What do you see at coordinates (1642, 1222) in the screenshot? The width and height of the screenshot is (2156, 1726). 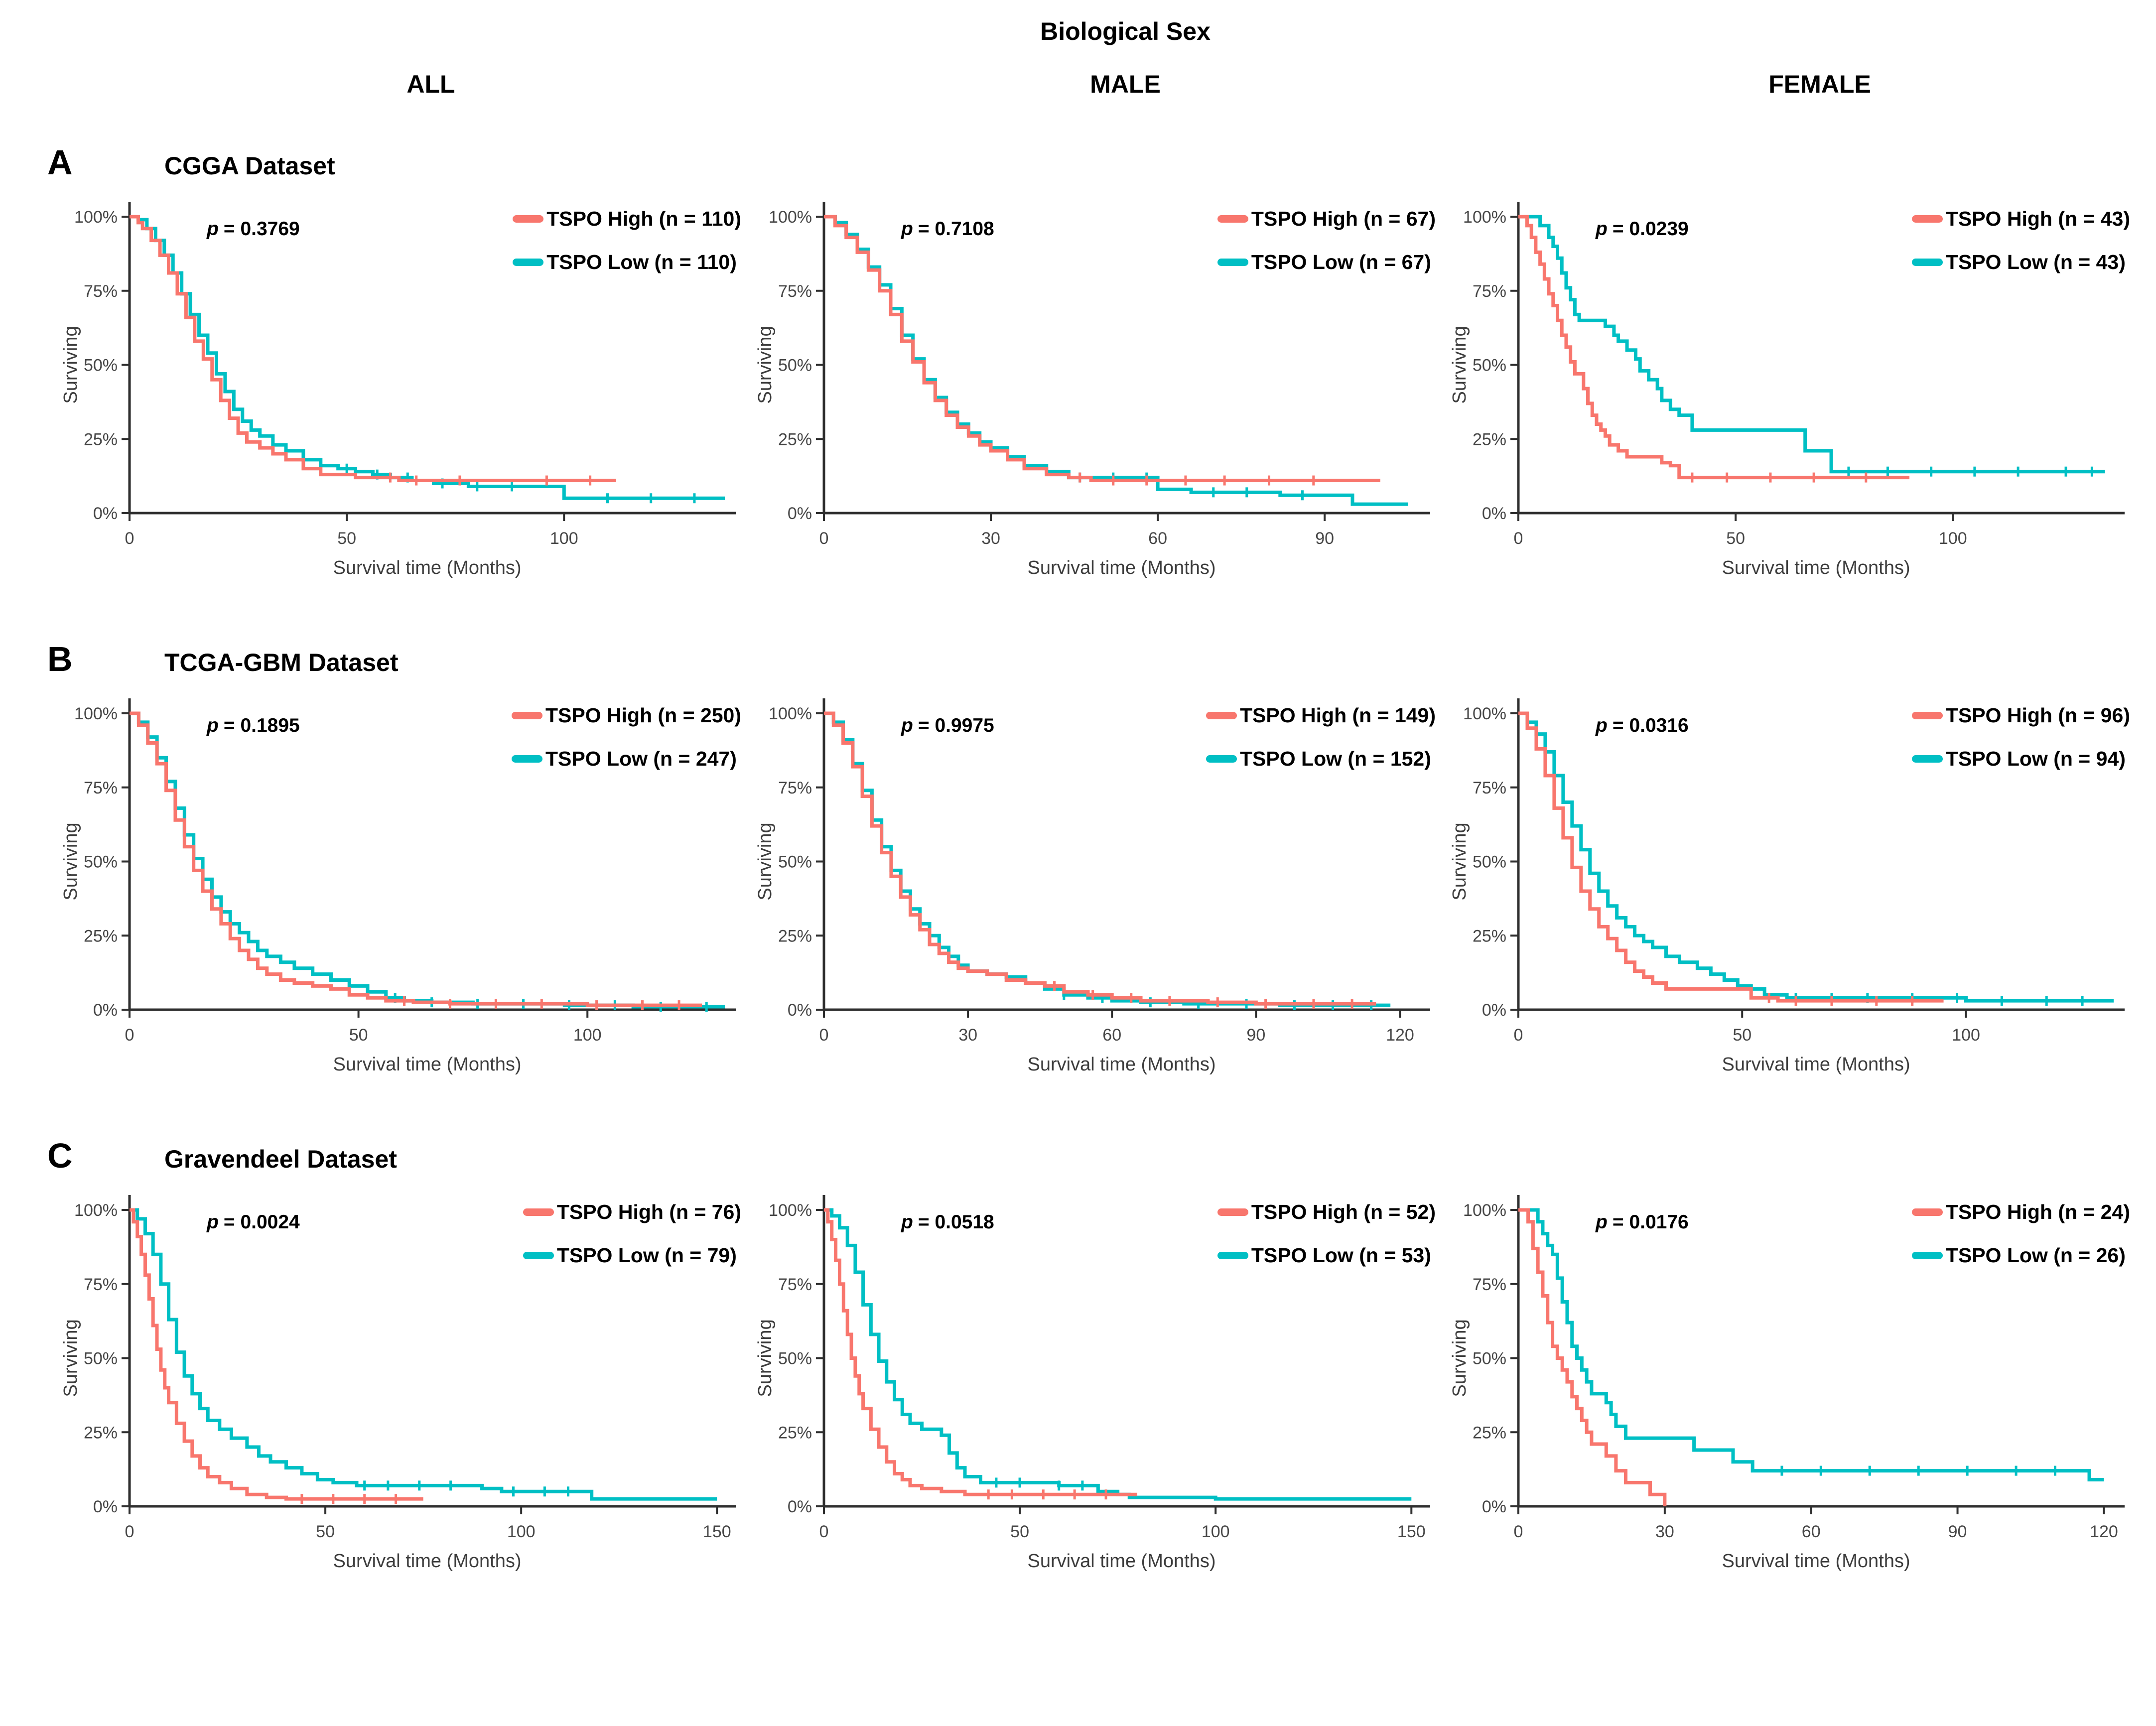 I see `p-value-label: p = 0.0176` at bounding box center [1642, 1222].